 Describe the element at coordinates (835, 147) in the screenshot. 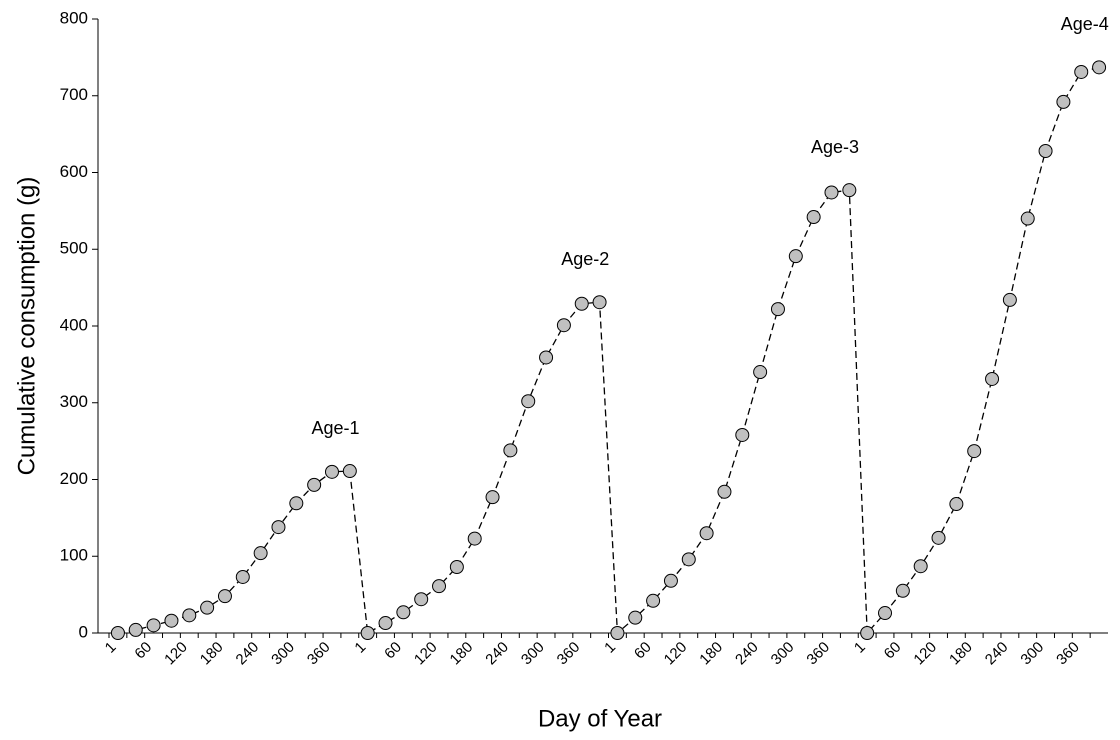

I see `annotation: Age-3` at that location.